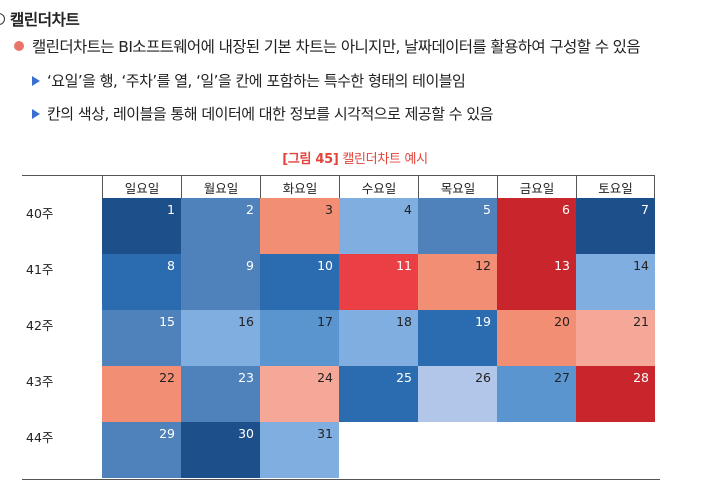 This screenshot has height=499, width=710. I want to click on day-cell: 3, so click(299, 226).